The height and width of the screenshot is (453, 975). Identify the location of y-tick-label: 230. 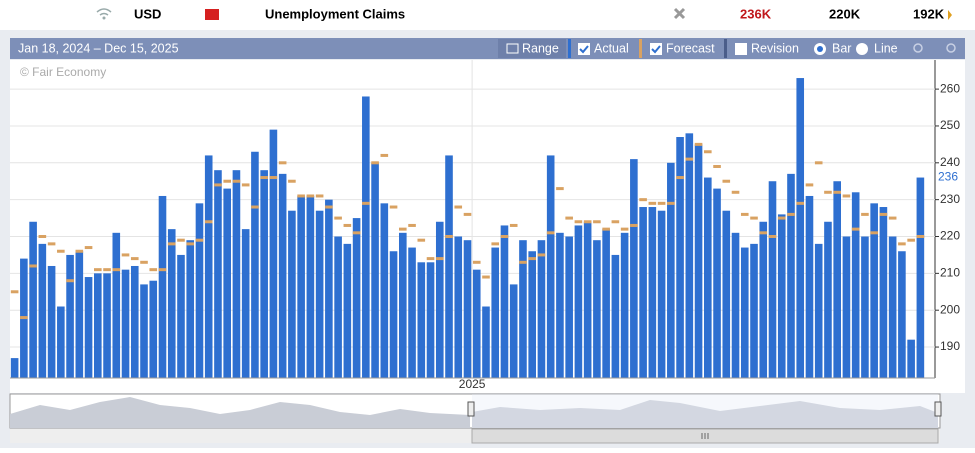
(950, 199).